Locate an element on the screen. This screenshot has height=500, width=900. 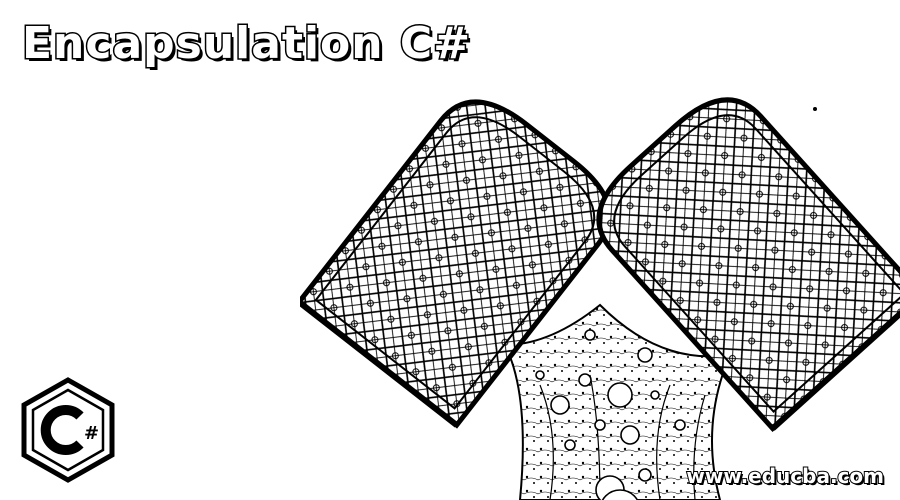
bubbles is located at coordinates (610, 414).